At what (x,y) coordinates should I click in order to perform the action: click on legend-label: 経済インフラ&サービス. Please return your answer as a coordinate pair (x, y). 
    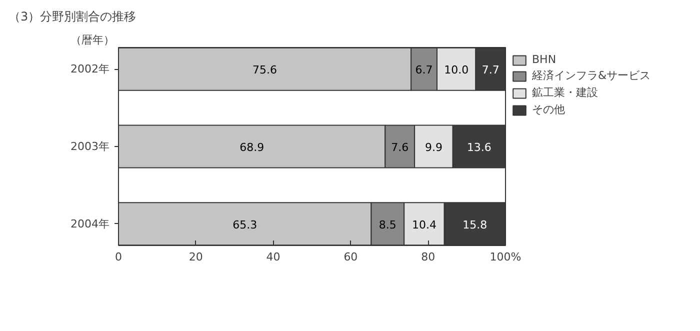
    Looking at the image, I should click on (591, 75).